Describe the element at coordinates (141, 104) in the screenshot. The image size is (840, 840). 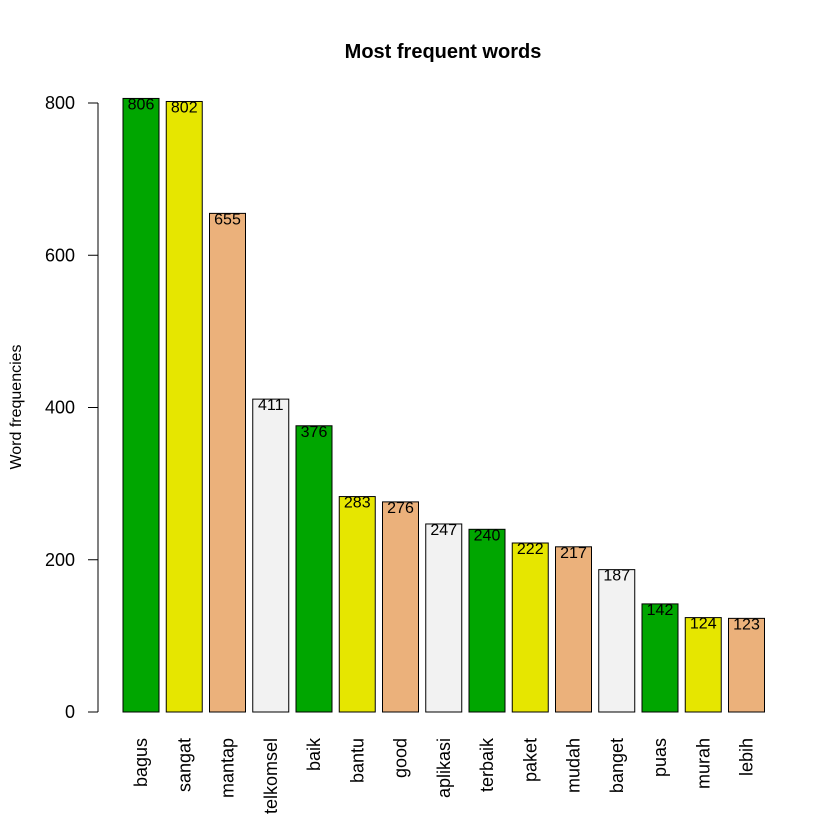
I see `data-label: 806` at that location.